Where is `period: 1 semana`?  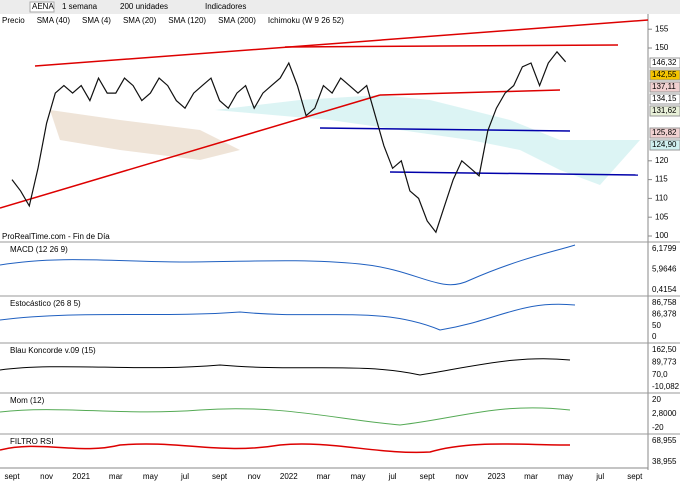 period: 1 semana is located at coordinates (80, 6).